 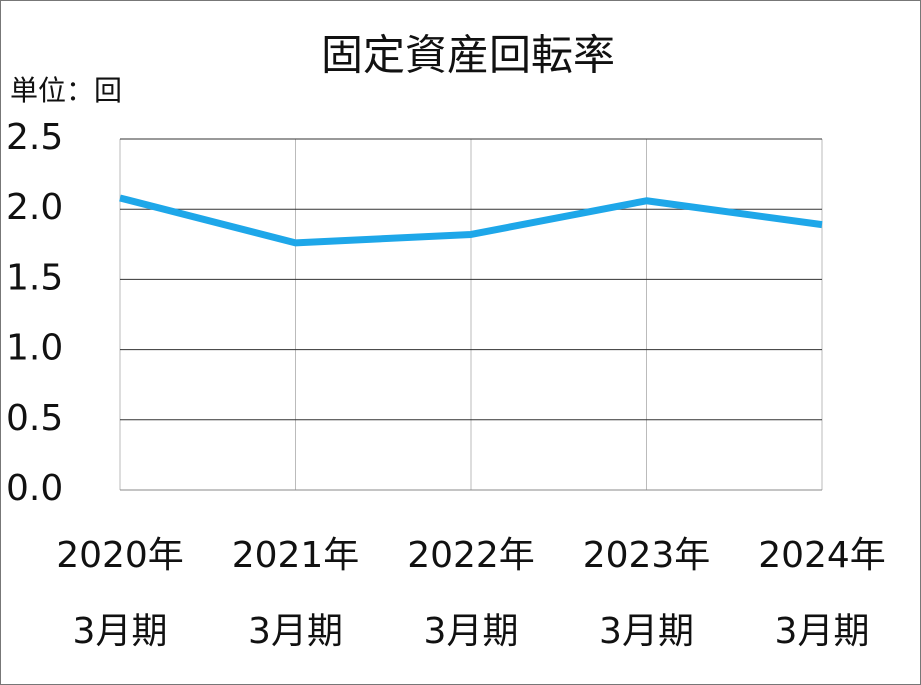 I want to click on x-tick-label: 2024年, so click(x=822, y=555).